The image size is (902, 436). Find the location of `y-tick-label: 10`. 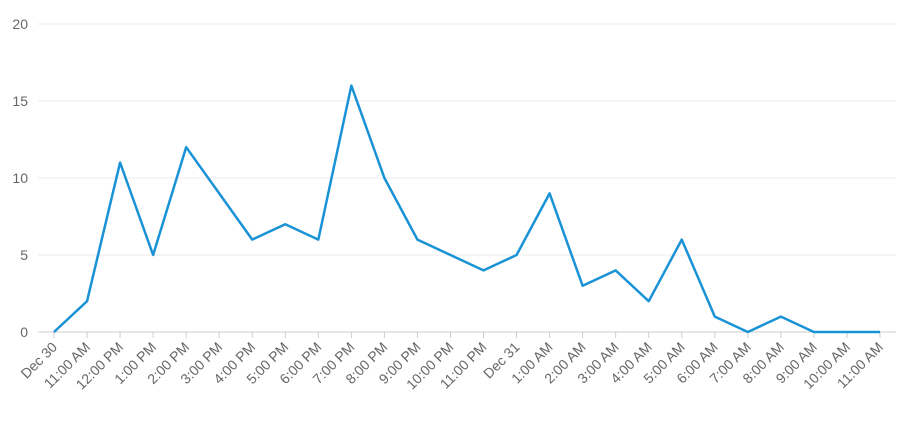

y-tick-label: 10 is located at coordinates (20, 178).